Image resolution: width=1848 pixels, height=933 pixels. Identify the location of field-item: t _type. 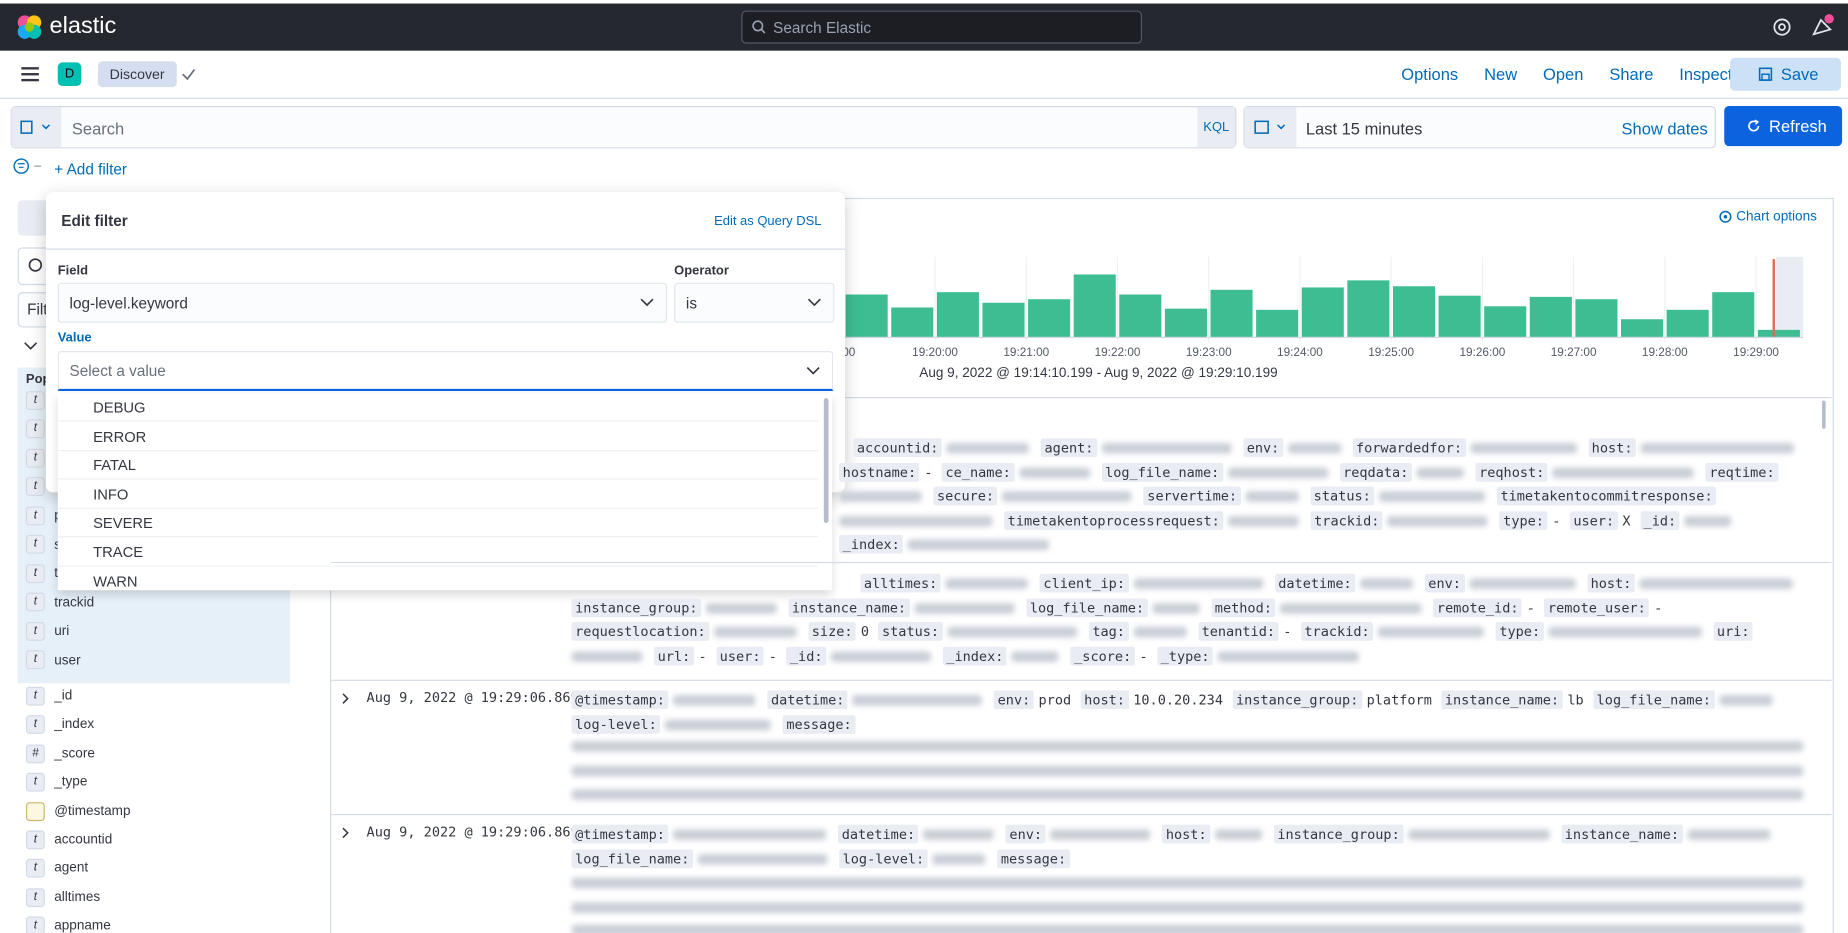
(56, 783).